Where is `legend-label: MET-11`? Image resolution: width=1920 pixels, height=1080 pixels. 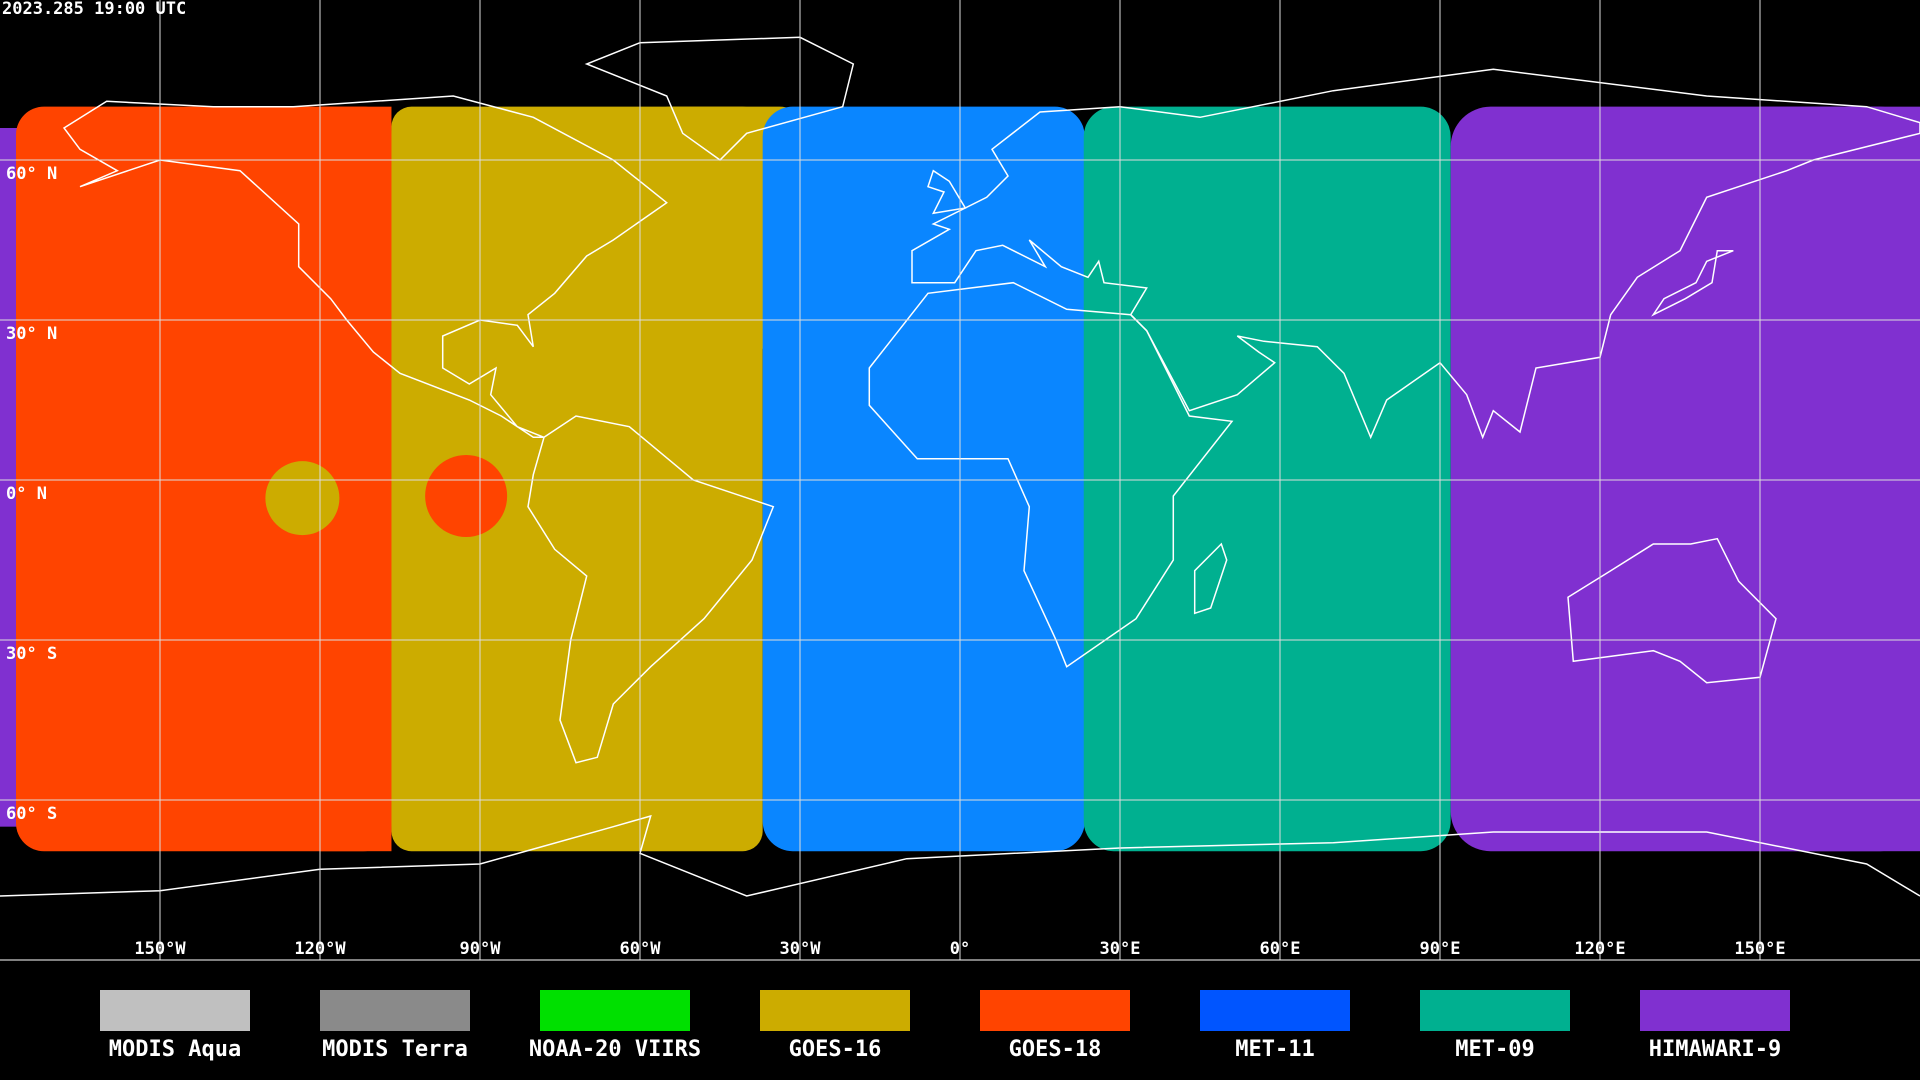 legend-label: MET-11 is located at coordinates (1274, 1049).